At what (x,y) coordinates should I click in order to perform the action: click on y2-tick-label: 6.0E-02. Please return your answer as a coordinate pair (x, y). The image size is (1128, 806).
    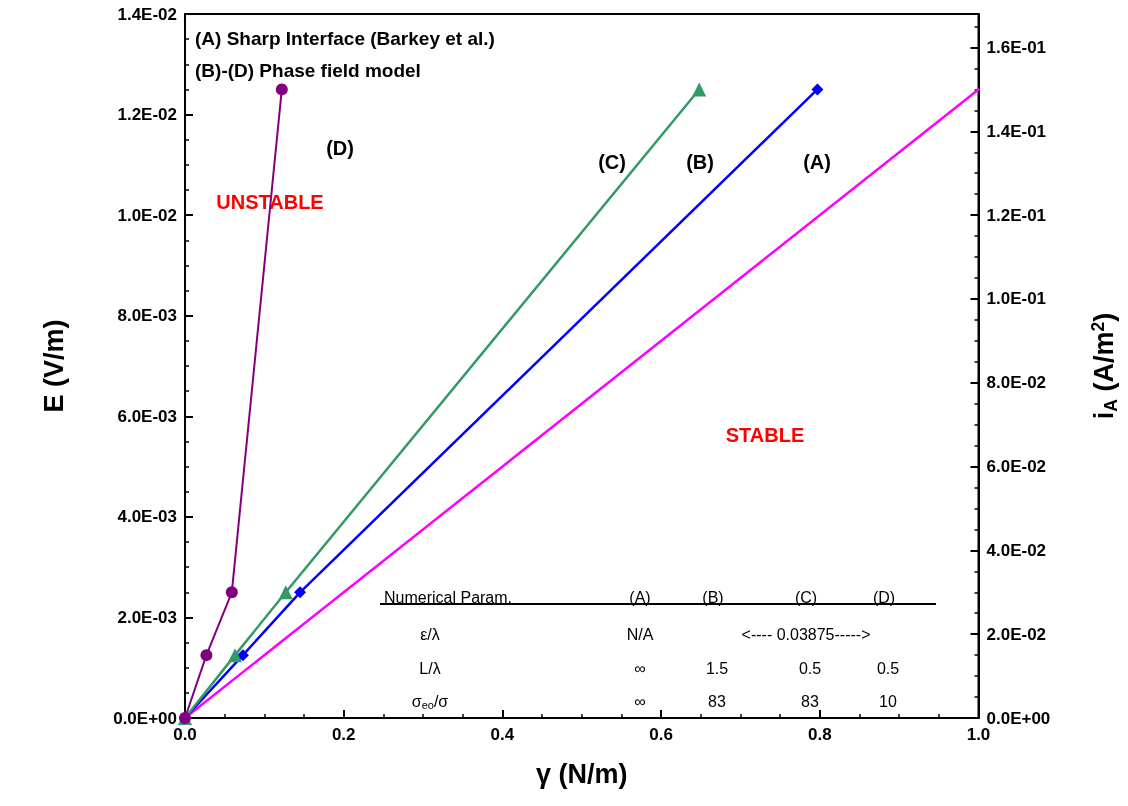
    Looking at the image, I should click on (1016, 467).